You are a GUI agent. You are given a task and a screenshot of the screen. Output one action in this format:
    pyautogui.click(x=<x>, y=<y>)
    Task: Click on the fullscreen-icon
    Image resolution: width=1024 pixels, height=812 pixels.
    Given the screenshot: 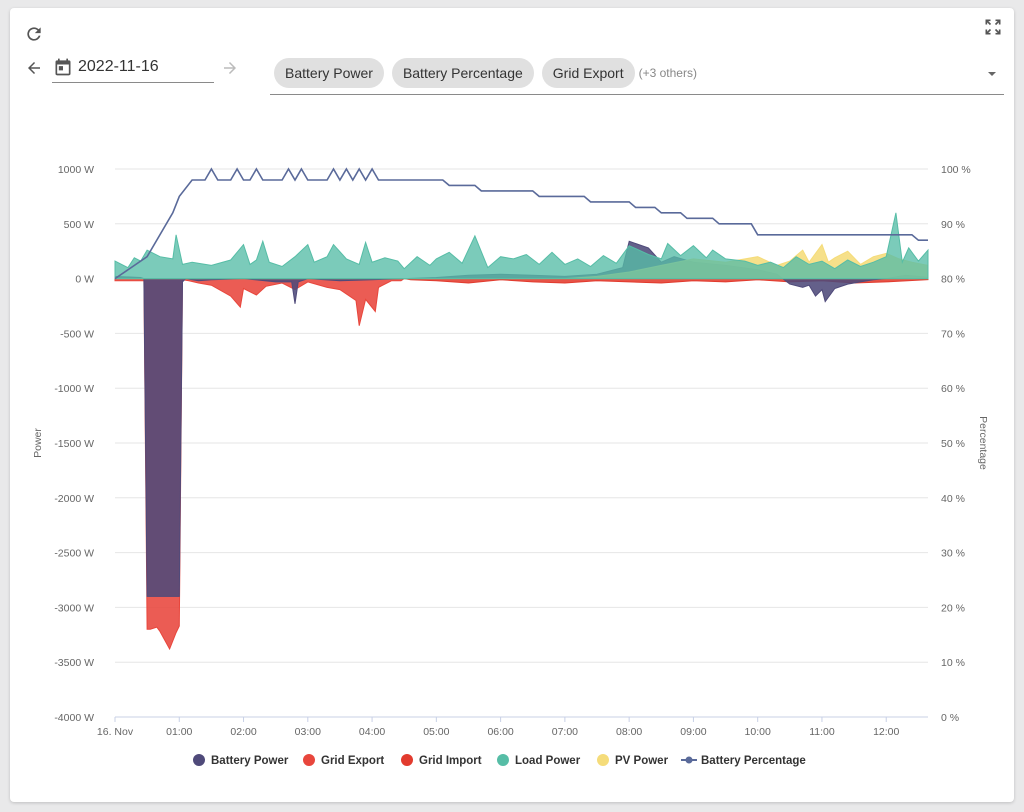 What is the action you would take?
    pyautogui.click(x=993, y=27)
    